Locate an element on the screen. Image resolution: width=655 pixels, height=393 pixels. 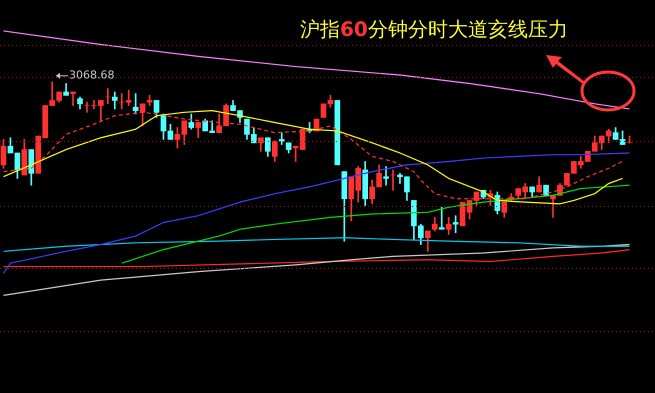
annotation: 3068.68 is located at coordinates (91, 75).